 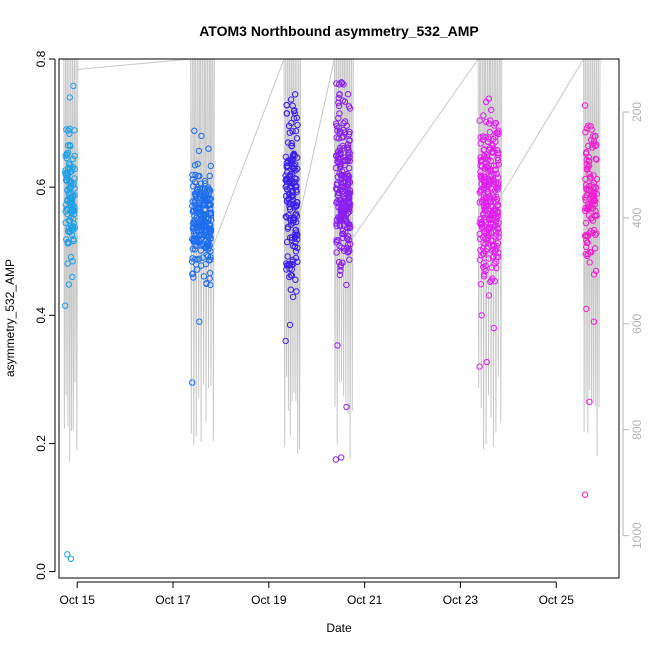 I want to click on x-tick-label: Oct 19, so click(x=269, y=600).